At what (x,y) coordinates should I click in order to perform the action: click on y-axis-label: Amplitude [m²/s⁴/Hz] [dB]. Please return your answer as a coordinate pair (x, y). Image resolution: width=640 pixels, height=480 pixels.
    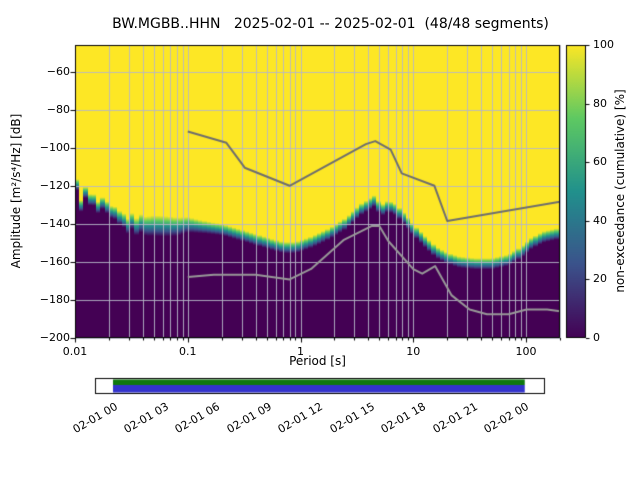
    Looking at the image, I should click on (16, 191).